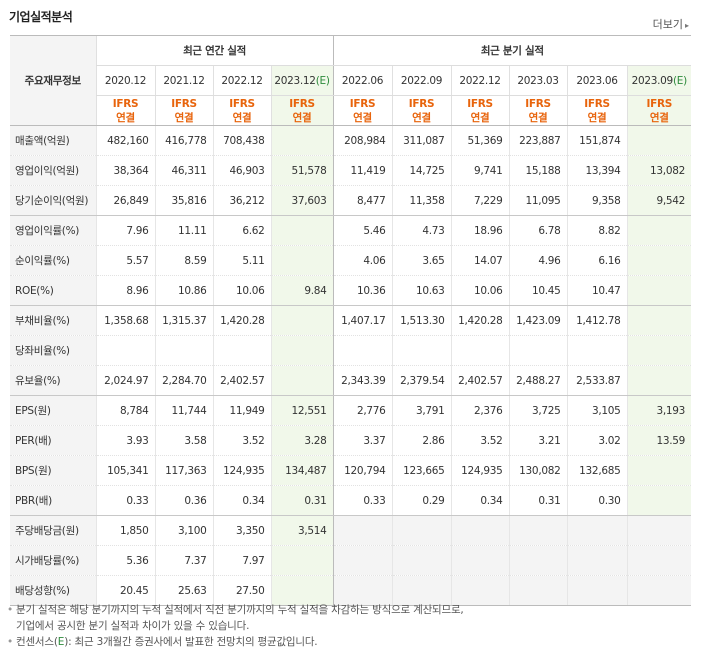 This screenshot has width=702, height=657. What do you see at coordinates (53, 560) in the screenshot?
I see `row-label: 시가배당률(%)` at bounding box center [53, 560].